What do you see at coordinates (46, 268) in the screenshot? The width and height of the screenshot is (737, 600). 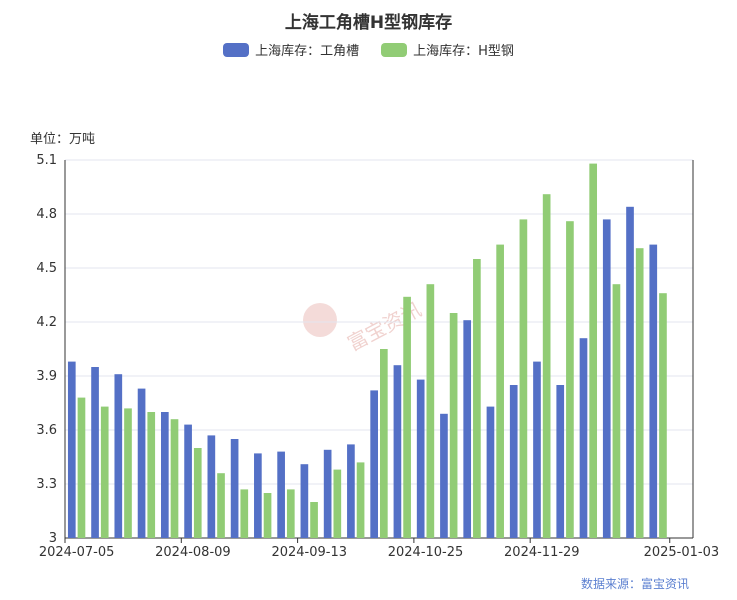 I see `y-tick-label: 4.5` at bounding box center [46, 268].